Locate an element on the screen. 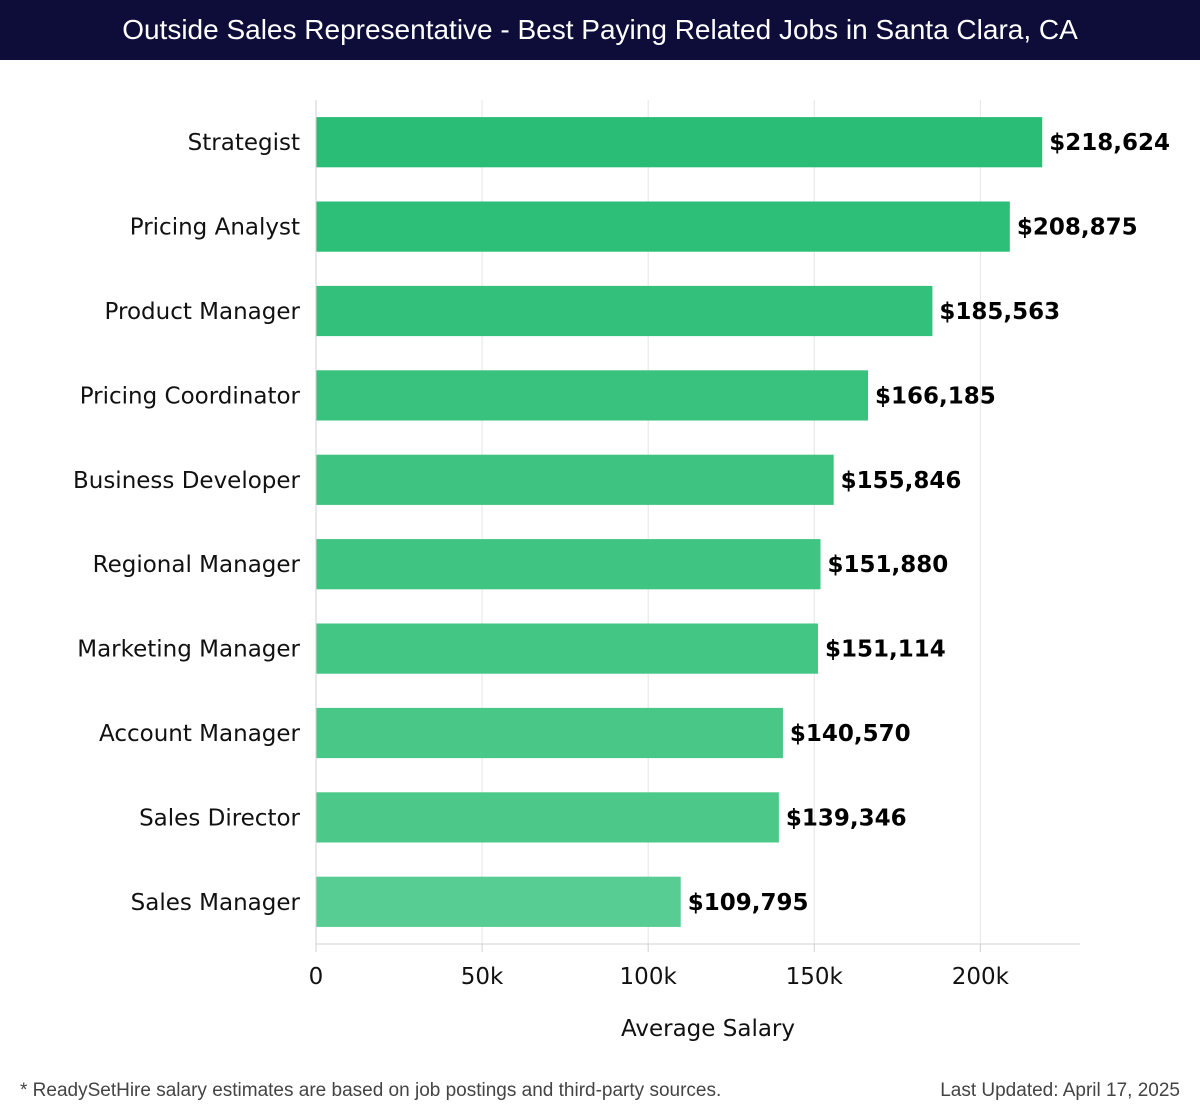 This screenshot has width=1200, height=1120. category-label: Sales Manager is located at coordinates (216, 903).